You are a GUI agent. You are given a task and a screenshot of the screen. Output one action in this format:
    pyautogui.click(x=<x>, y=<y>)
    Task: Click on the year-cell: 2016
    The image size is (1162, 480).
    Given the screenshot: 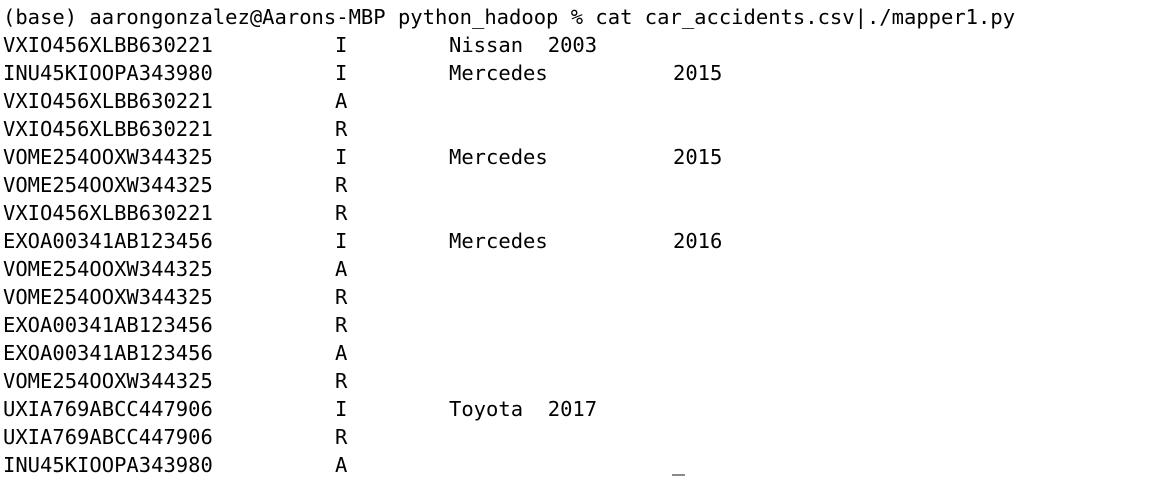 What is the action you would take?
    pyautogui.click(x=698, y=241)
    